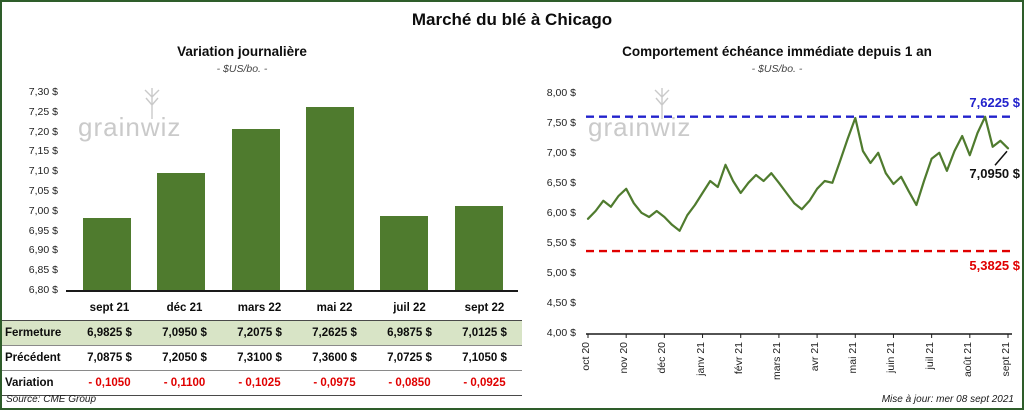 This screenshot has width=1024, height=410. What do you see at coordinates (43, 111) in the screenshot?
I see `bar-ytick-label: 7,25 $` at bounding box center [43, 111].